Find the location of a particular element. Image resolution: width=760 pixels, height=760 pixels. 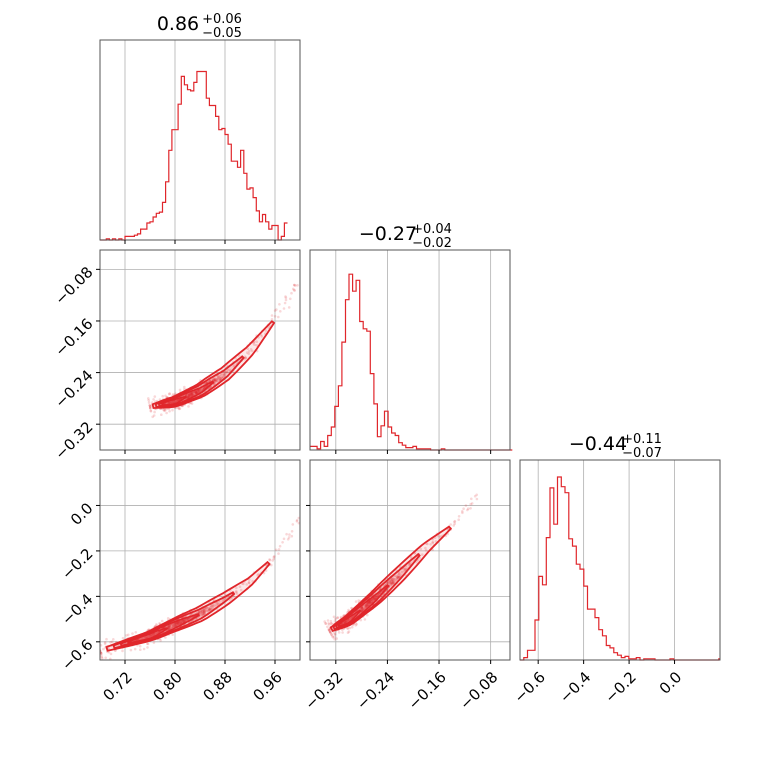

panel-title-0: 0.86 is located at coordinates (178, 24).